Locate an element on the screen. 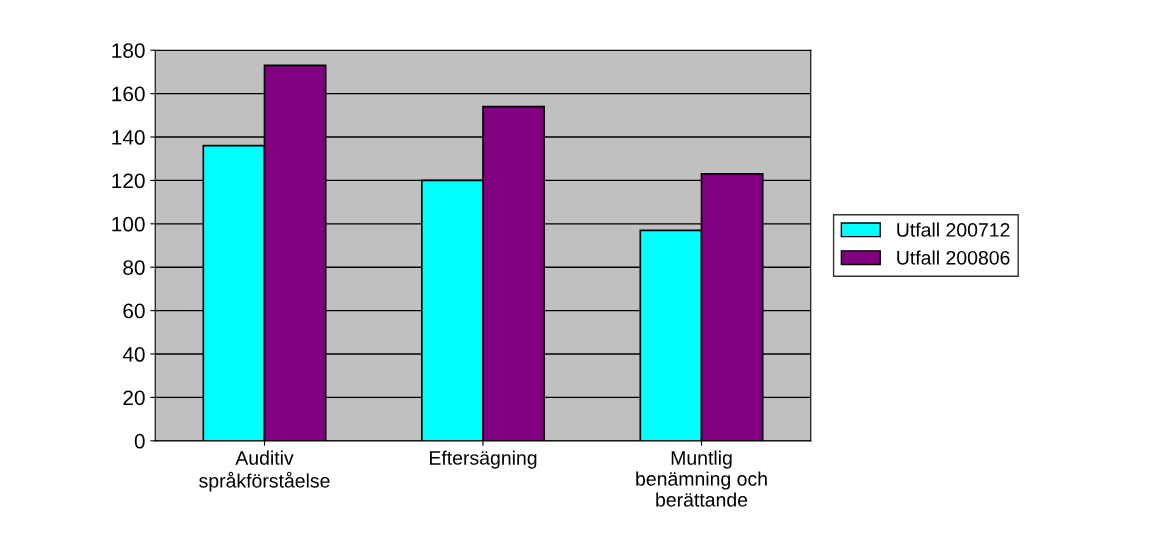  y-tick-label: 20 is located at coordinates (134, 398).